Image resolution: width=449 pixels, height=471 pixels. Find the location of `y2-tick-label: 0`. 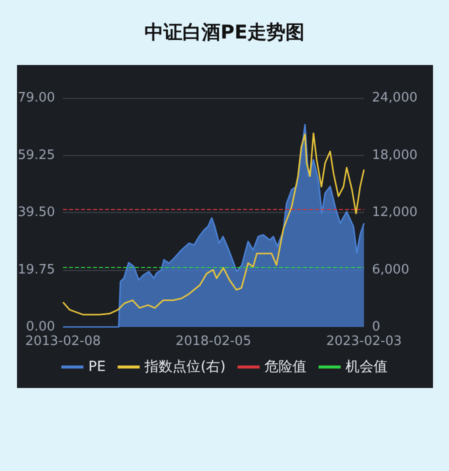

y2-tick-label: 0 is located at coordinates (376, 327).